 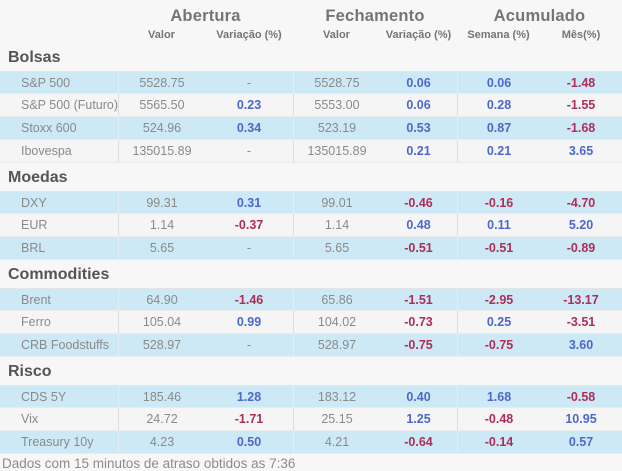 I want to click on value-cell: 183.12, so click(x=336, y=396).